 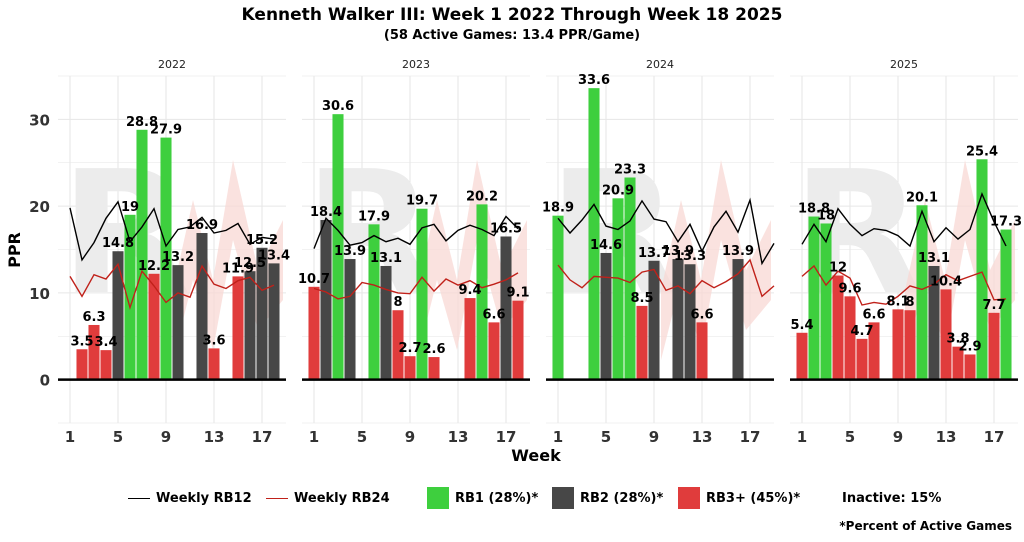 I want to click on bar-value-label: 9.4, so click(x=469, y=290).